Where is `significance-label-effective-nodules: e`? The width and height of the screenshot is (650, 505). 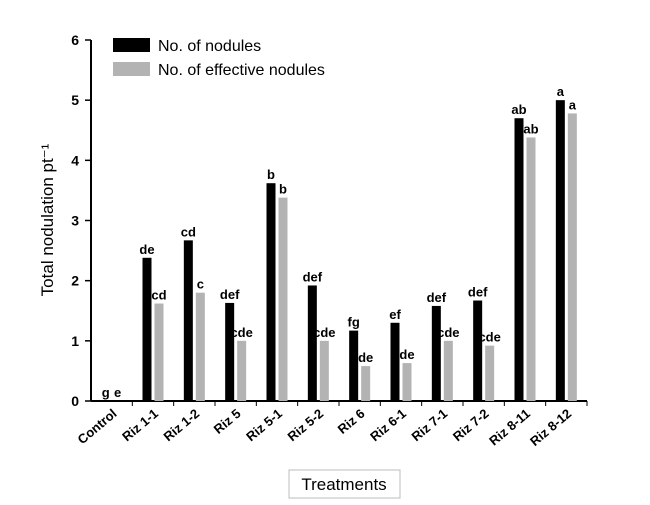
significance-label-effective-nodules: e is located at coordinates (117, 392).